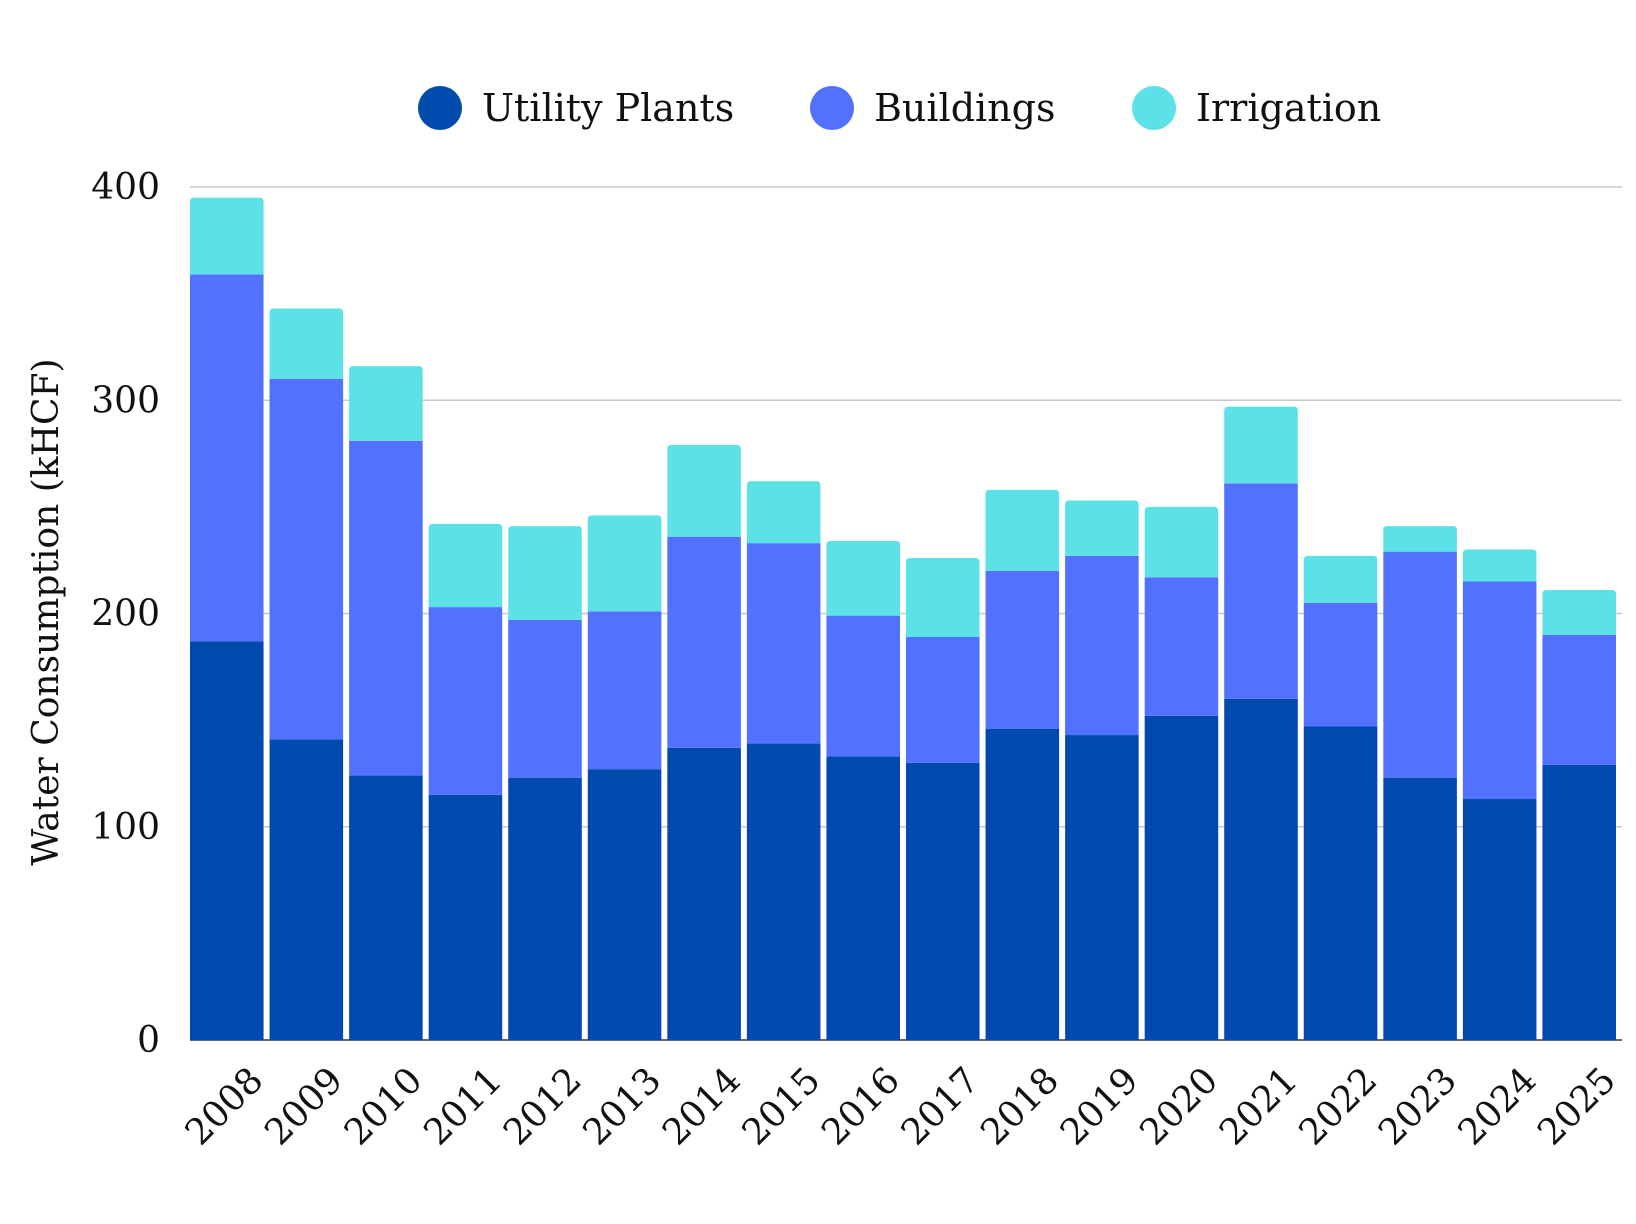  Describe the element at coordinates (1579, 612) in the screenshot. I see `bar-2025-irrigation` at that location.